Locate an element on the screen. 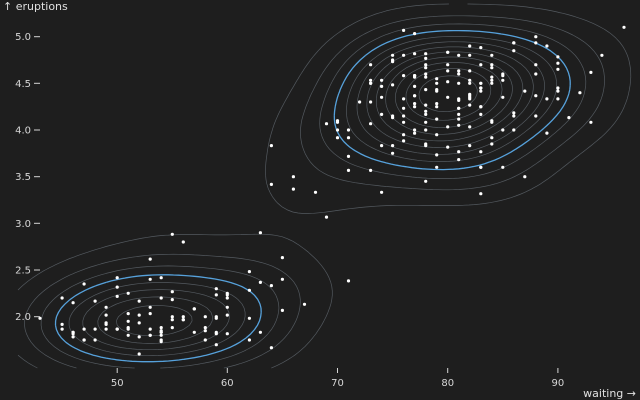 Image resolution: width=640 pixels, height=400 pixels. x-tick-label: 60 is located at coordinates (227, 383).